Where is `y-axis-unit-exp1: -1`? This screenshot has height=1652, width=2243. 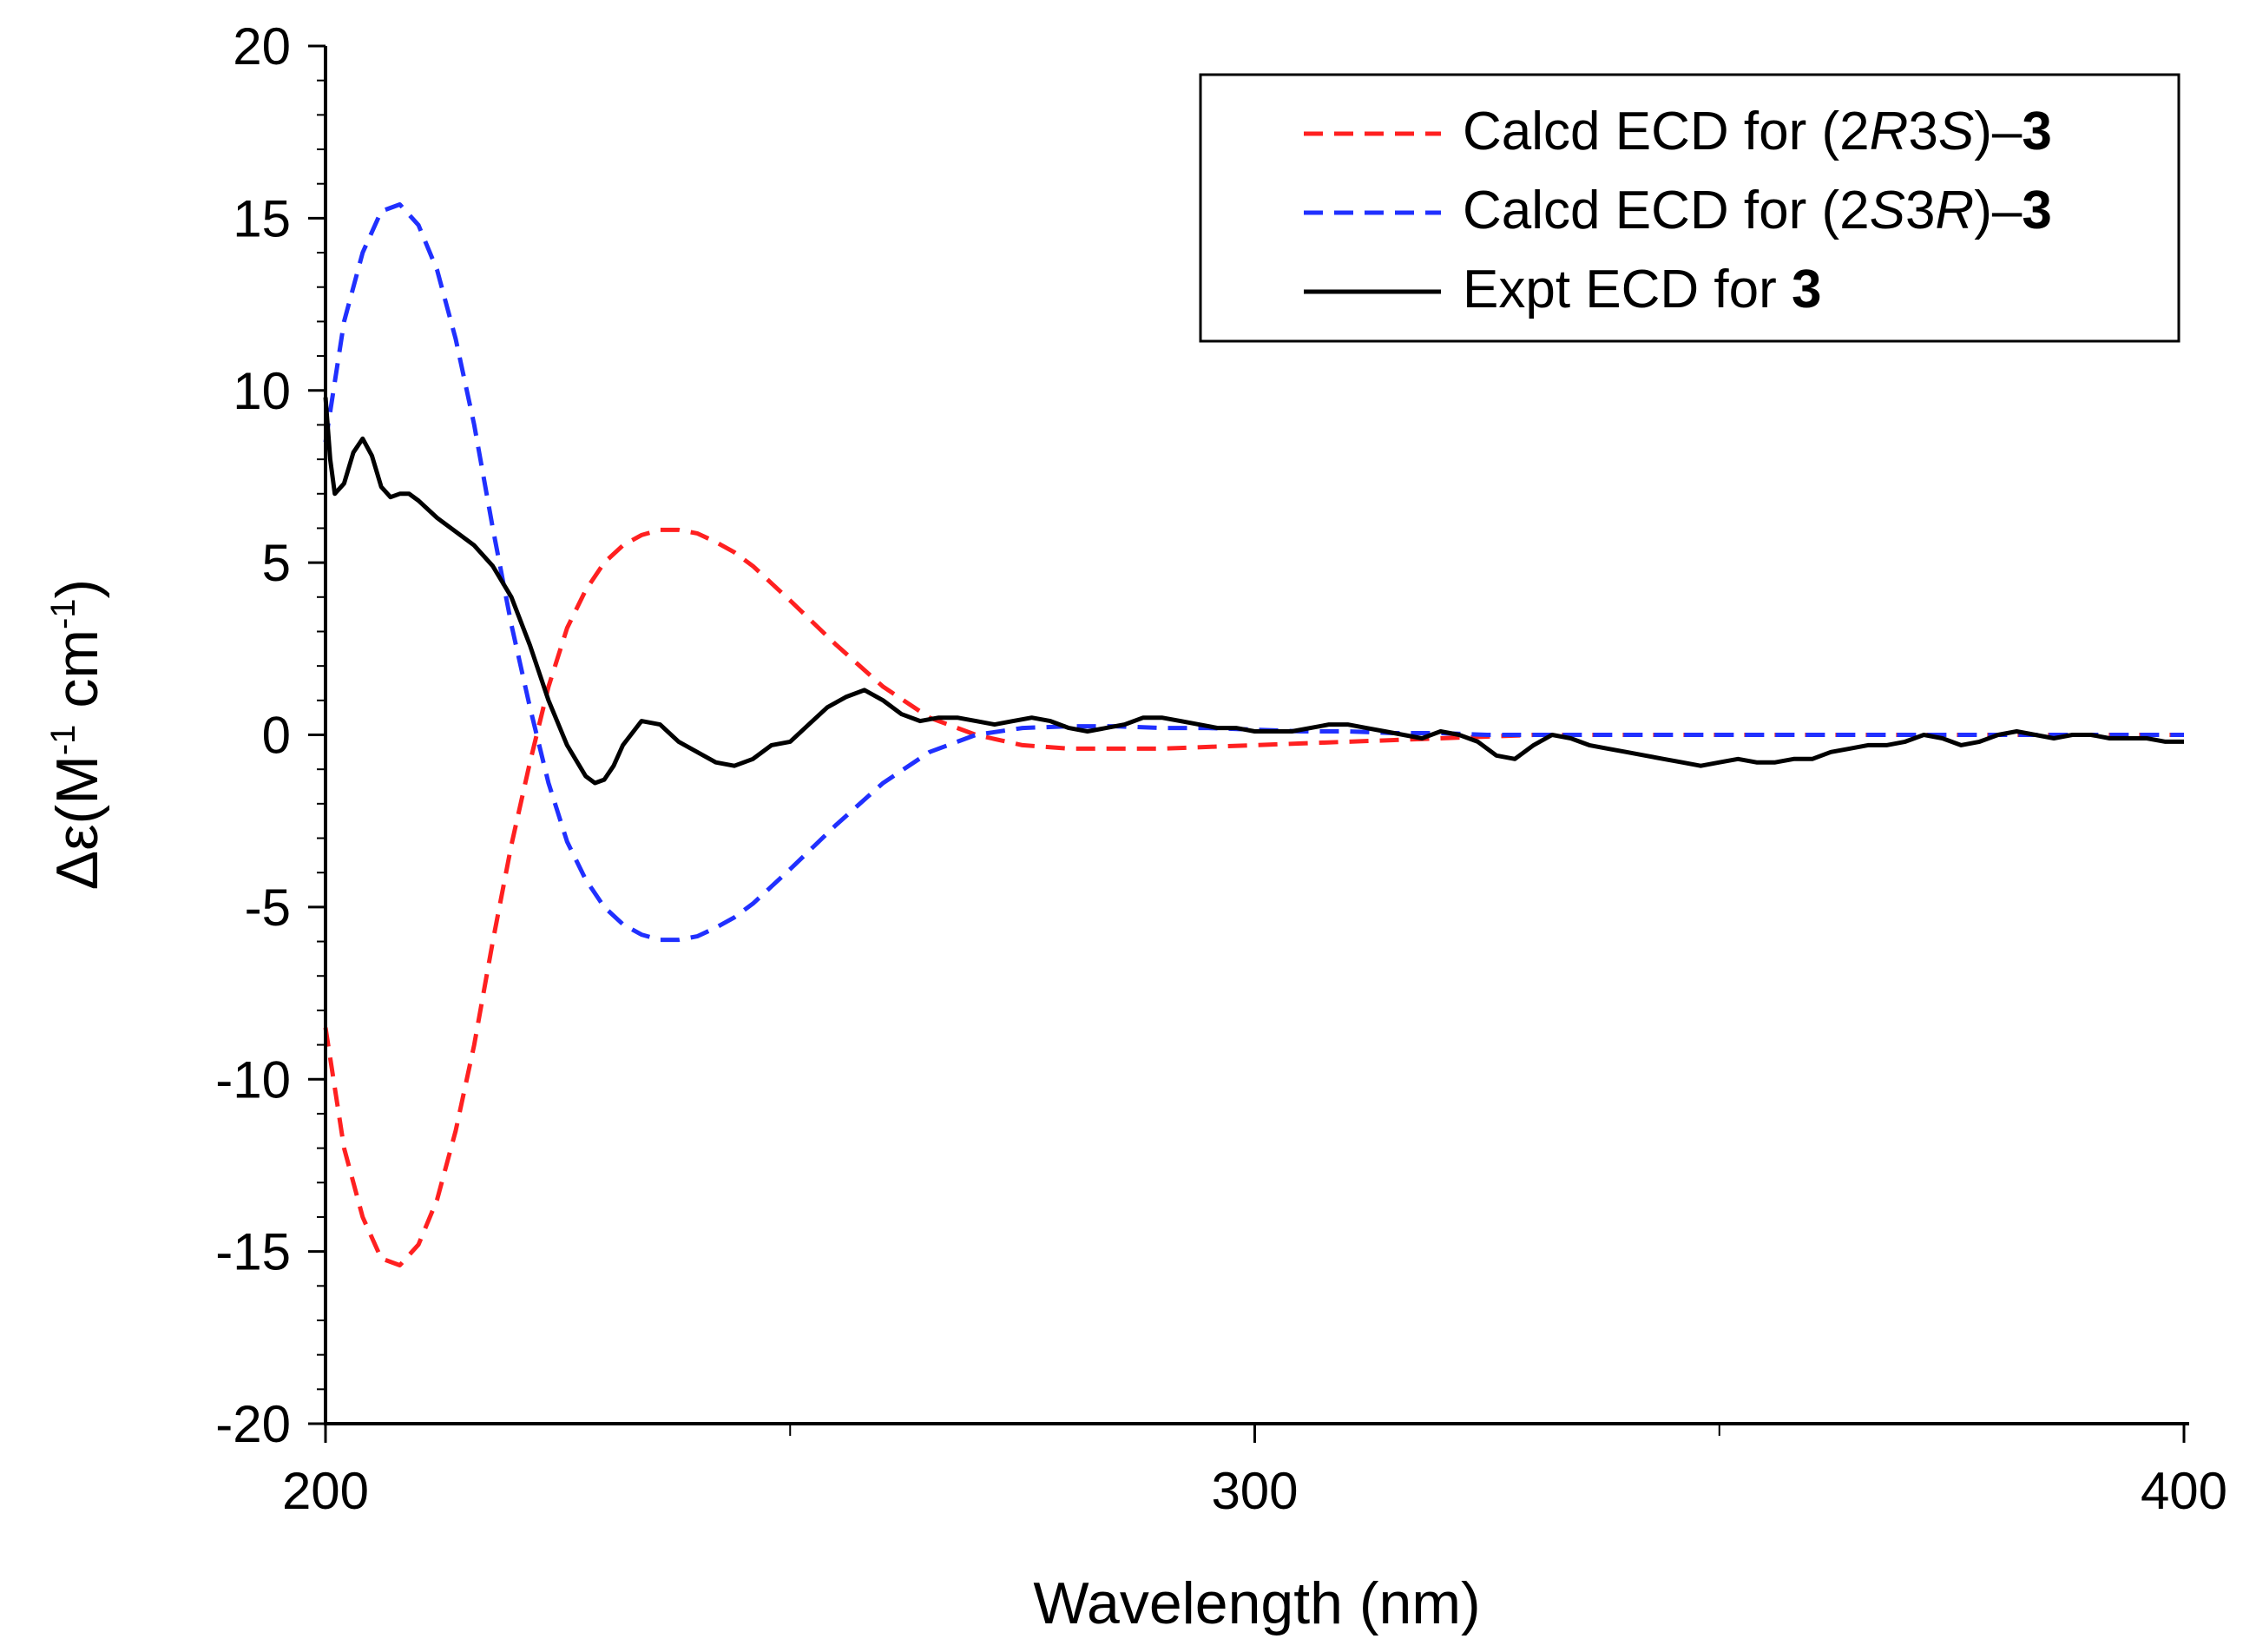 y-axis-unit-exp1: -1 is located at coordinates (63, 740).